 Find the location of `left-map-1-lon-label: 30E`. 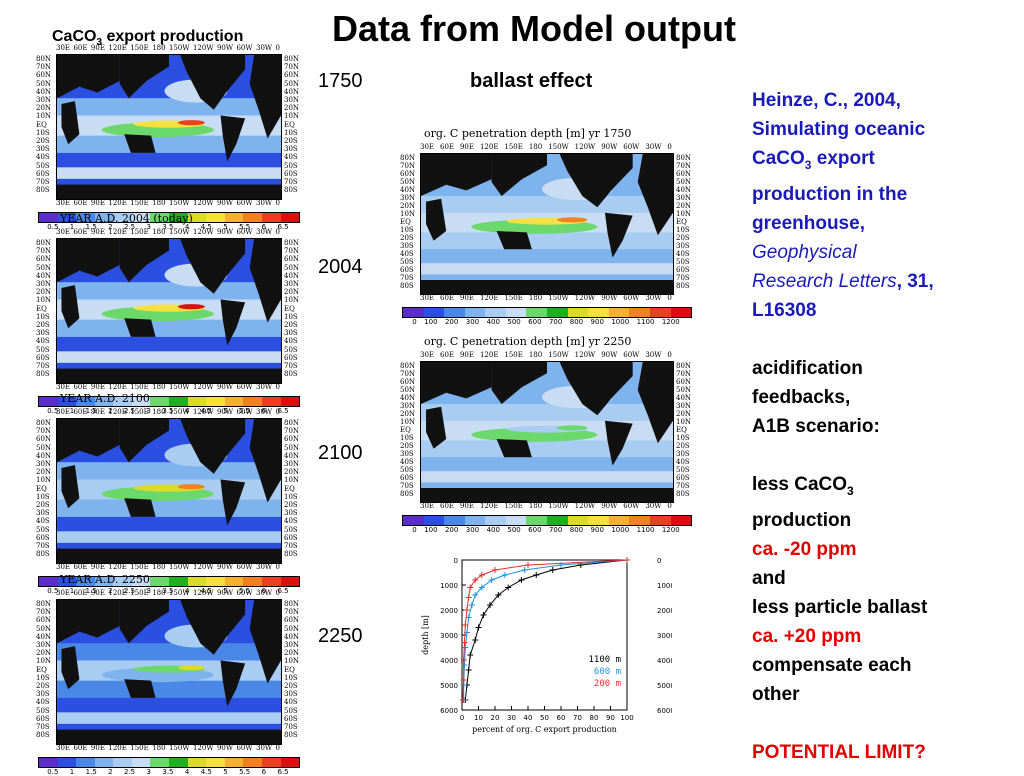

left-map-1-lon-label: 30E is located at coordinates (63, 232).